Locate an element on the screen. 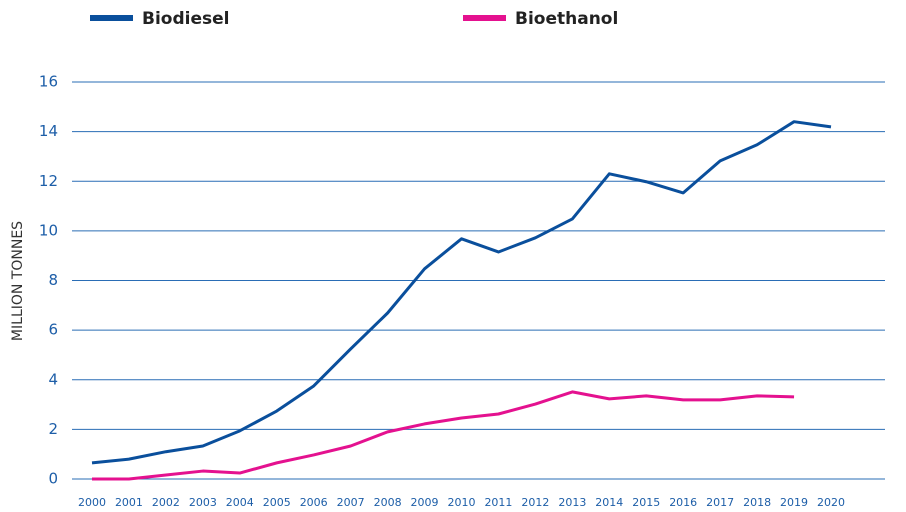  series-line is located at coordinates (443, 435).